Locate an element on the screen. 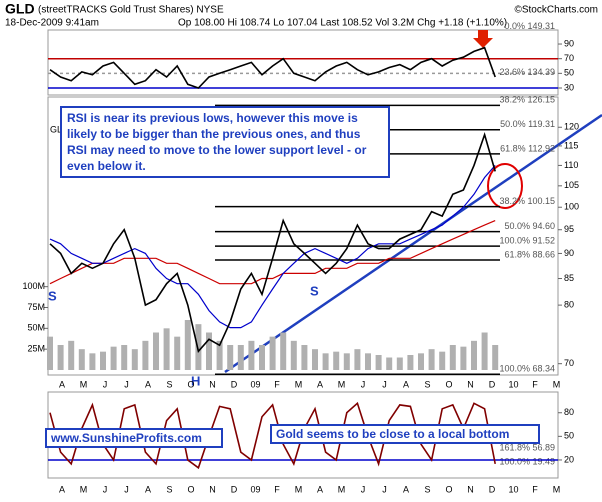 The image size is (602, 502). highlight-circle is located at coordinates (505, 186).